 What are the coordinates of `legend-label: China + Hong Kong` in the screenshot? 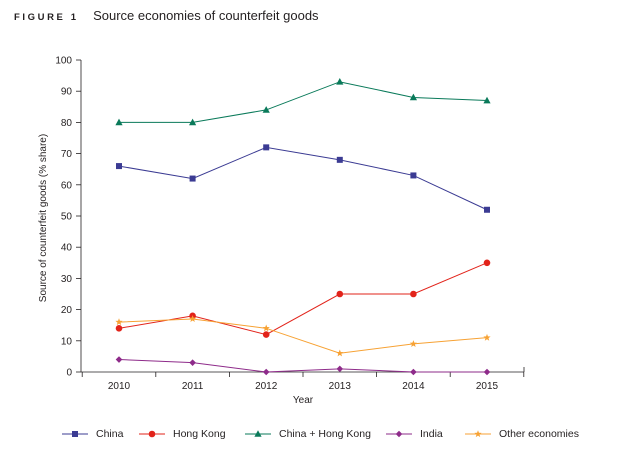 It's located at (325, 434).